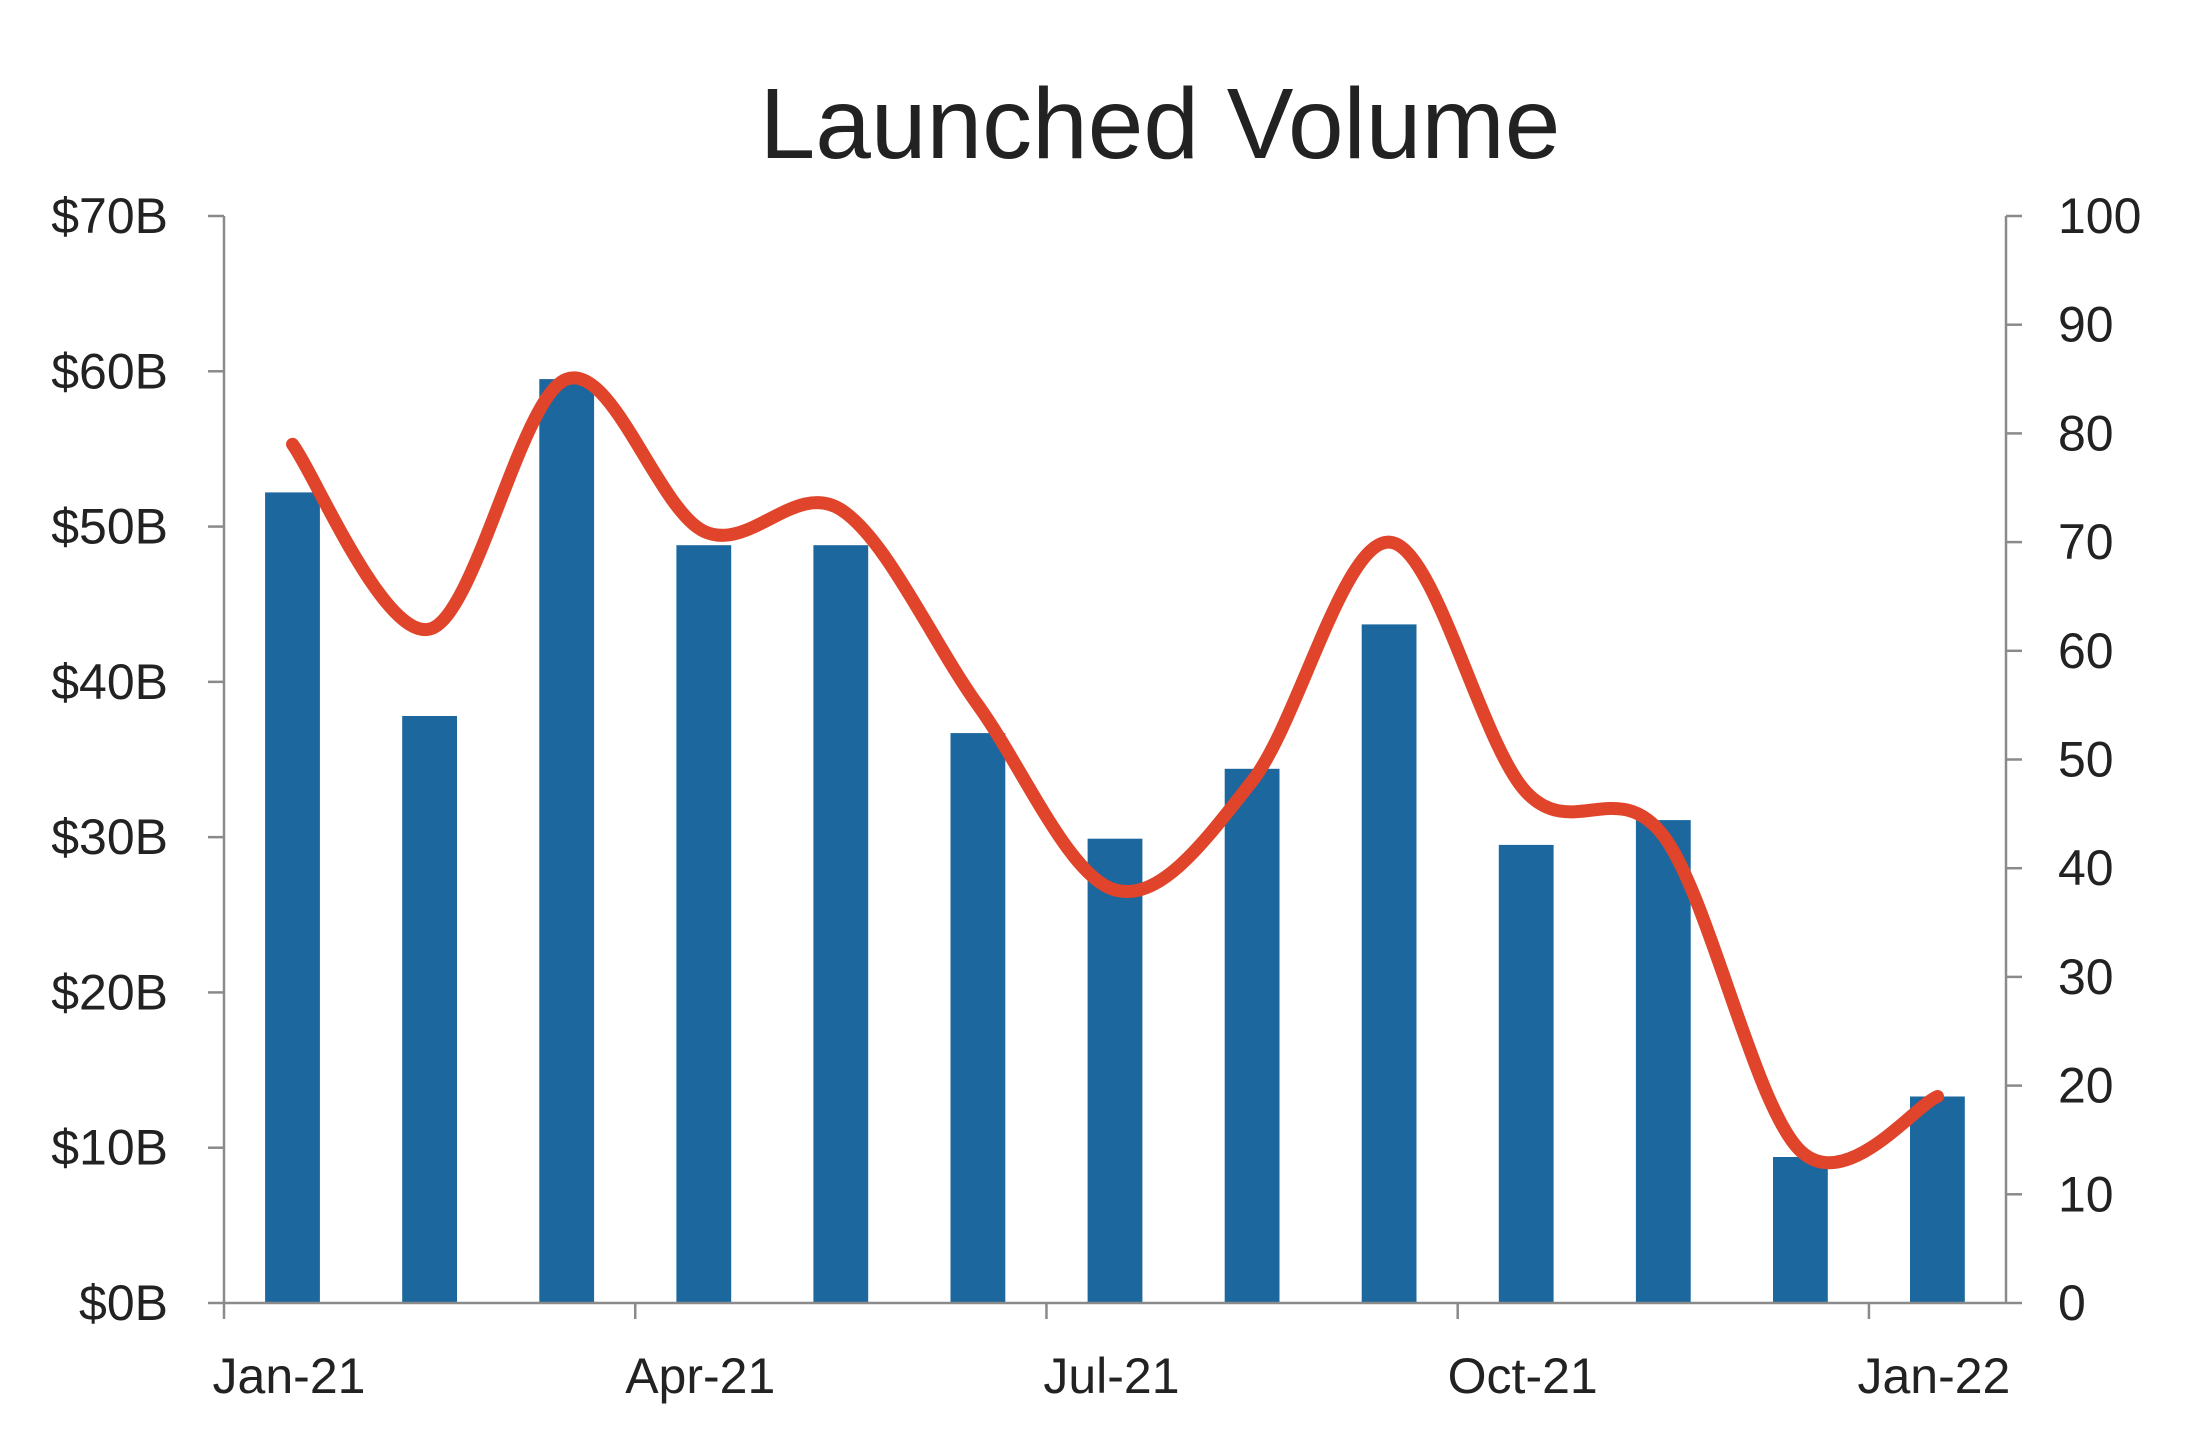  Describe the element at coordinates (2086, 325) in the screenshot. I see `y-right-tick-label: 90` at that location.